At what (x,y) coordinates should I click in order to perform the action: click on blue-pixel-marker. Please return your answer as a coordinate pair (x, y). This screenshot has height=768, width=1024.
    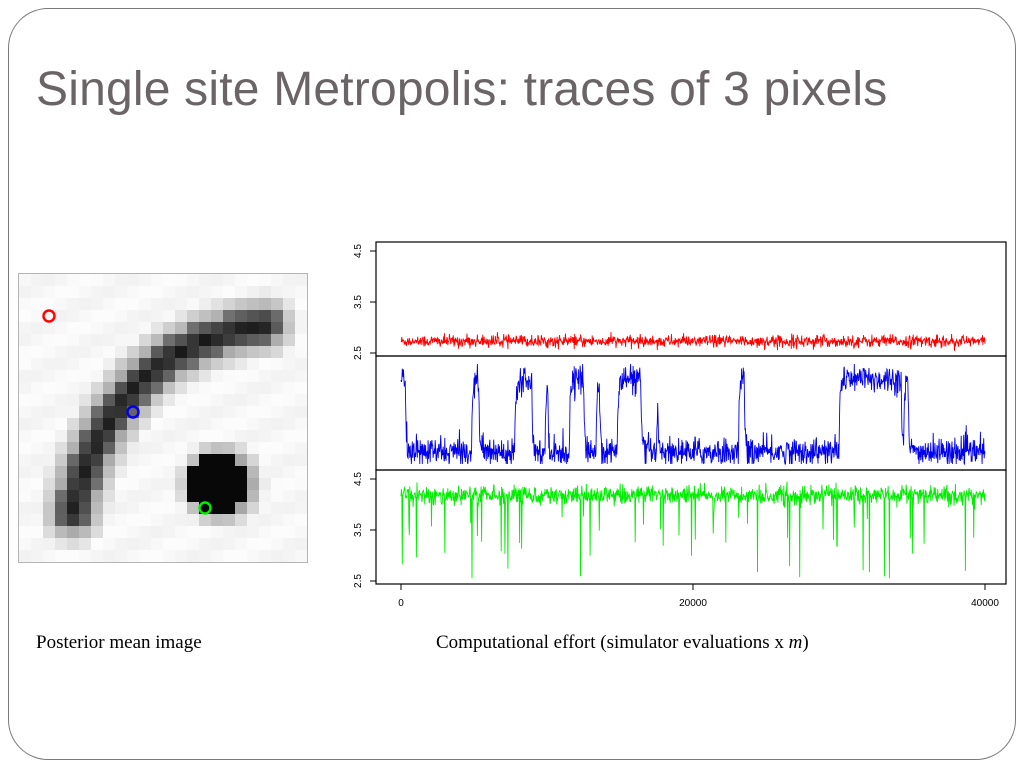
    Looking at the image, I should click on (133, 412).